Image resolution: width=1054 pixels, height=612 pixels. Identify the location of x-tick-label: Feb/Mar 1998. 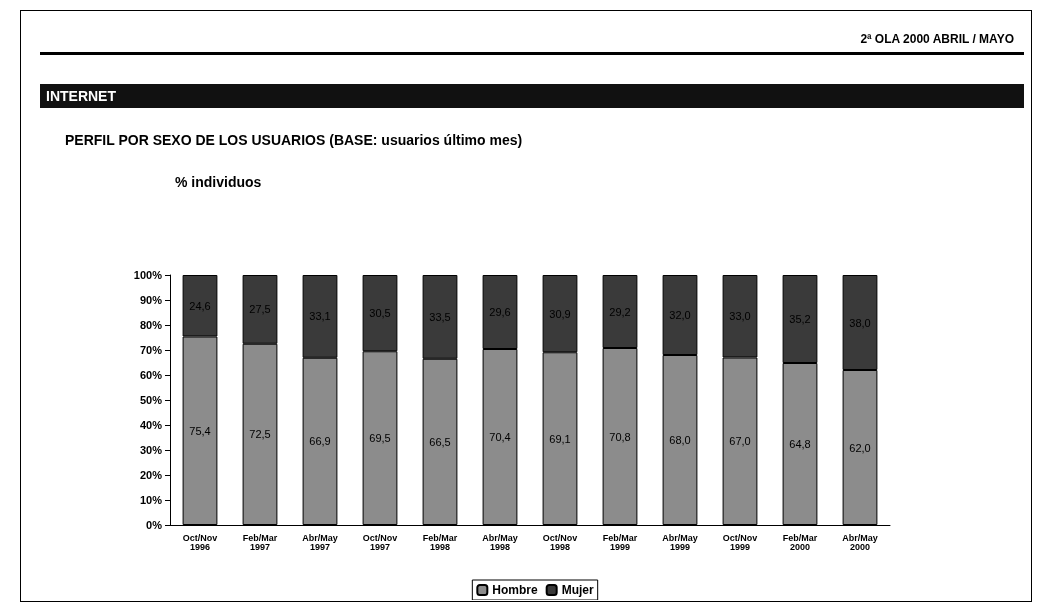
(440, 542).